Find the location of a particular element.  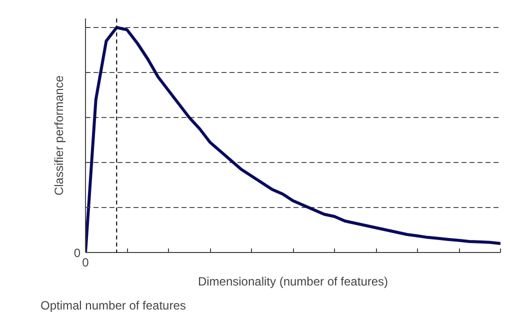

x-axis-title: Dimensionality (number of features) is located at coordinates (293, 281).